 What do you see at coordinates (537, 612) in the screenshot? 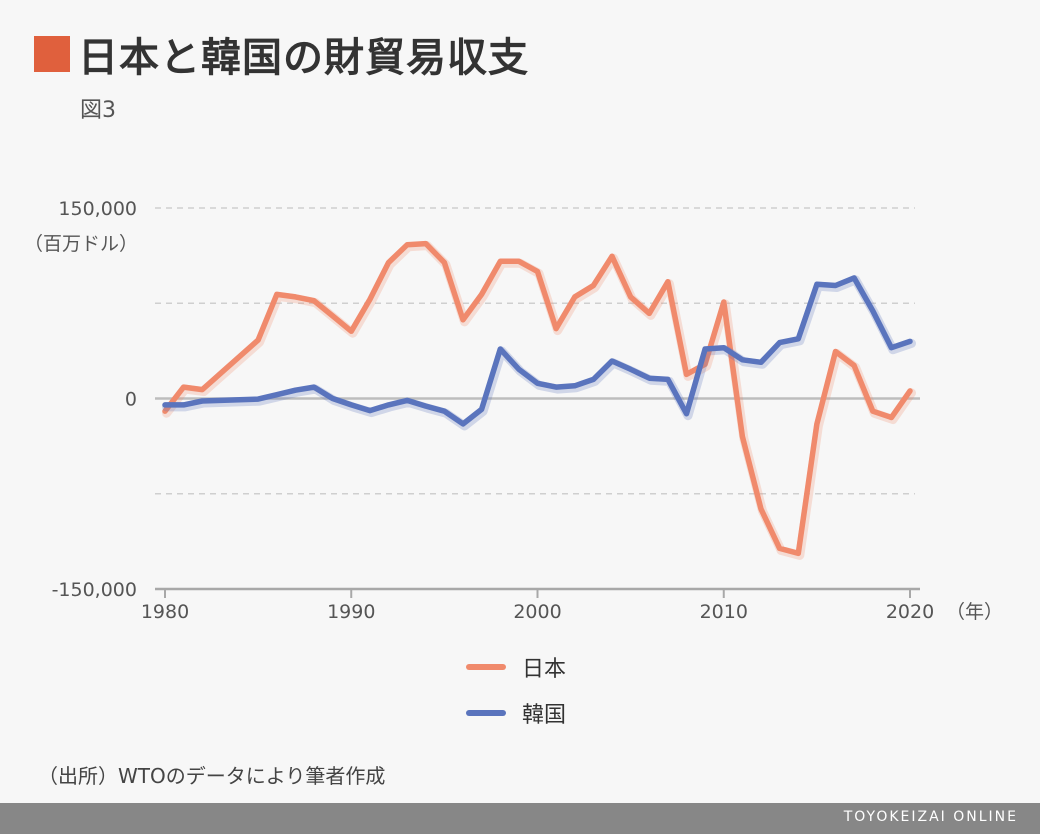
I see `x-tick-label: 2000` at bounding box center [537, 612].